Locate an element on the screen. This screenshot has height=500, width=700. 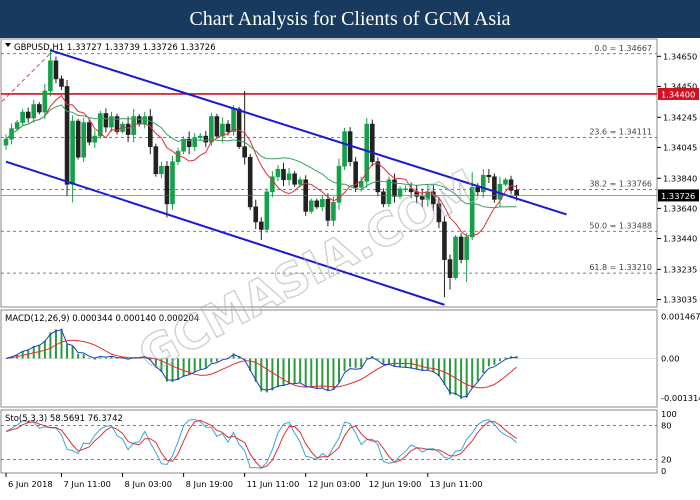
stoch-tick-label: 100 is located at coordinates (669, 414).